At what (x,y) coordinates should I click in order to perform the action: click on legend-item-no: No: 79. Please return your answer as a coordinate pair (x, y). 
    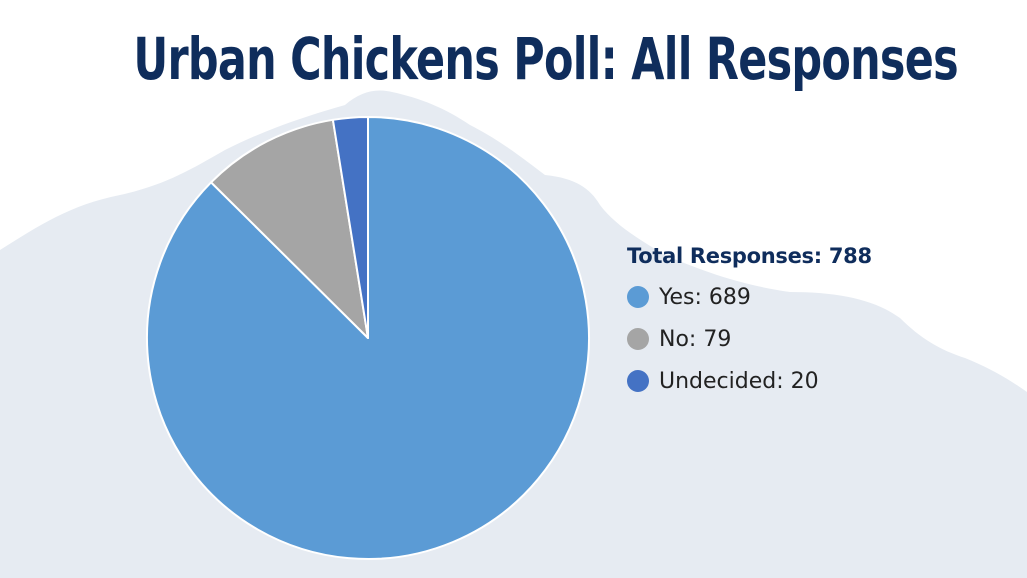
    Looking at the image, I should click on (749, 339).